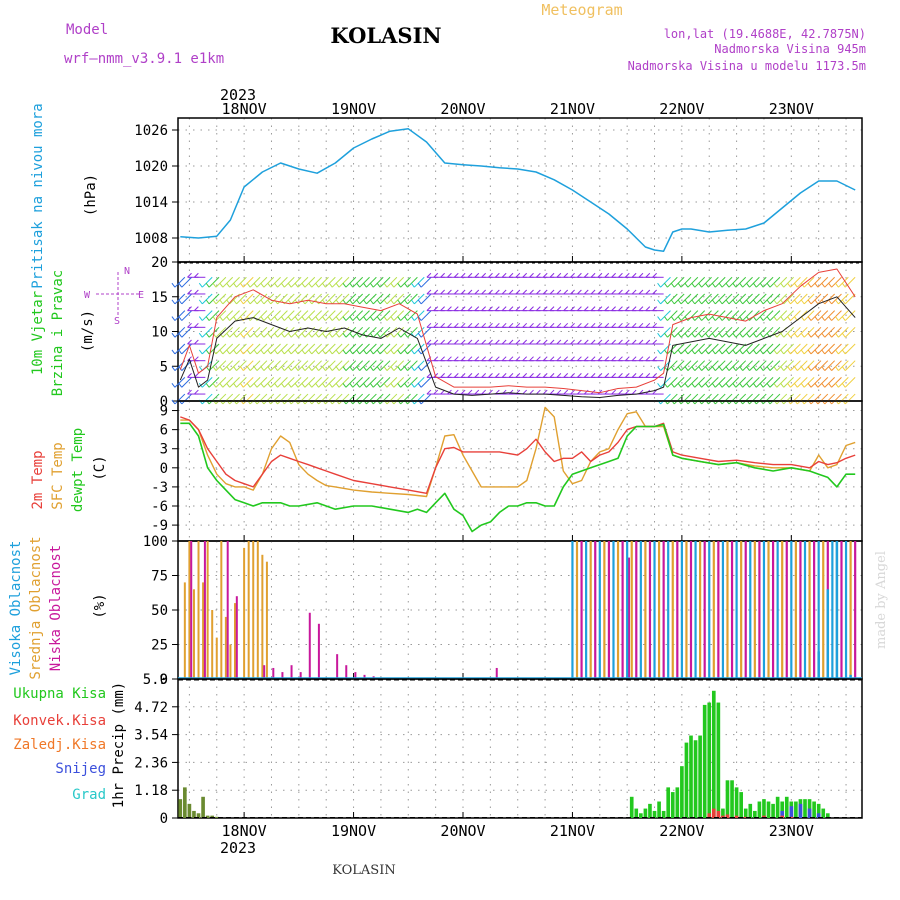 The height and width of the screenshot is (900, 900). Describe the element at coordinates (155, 680) in the screenshot. I see `precip-ytick-label: 5.9` at that location.